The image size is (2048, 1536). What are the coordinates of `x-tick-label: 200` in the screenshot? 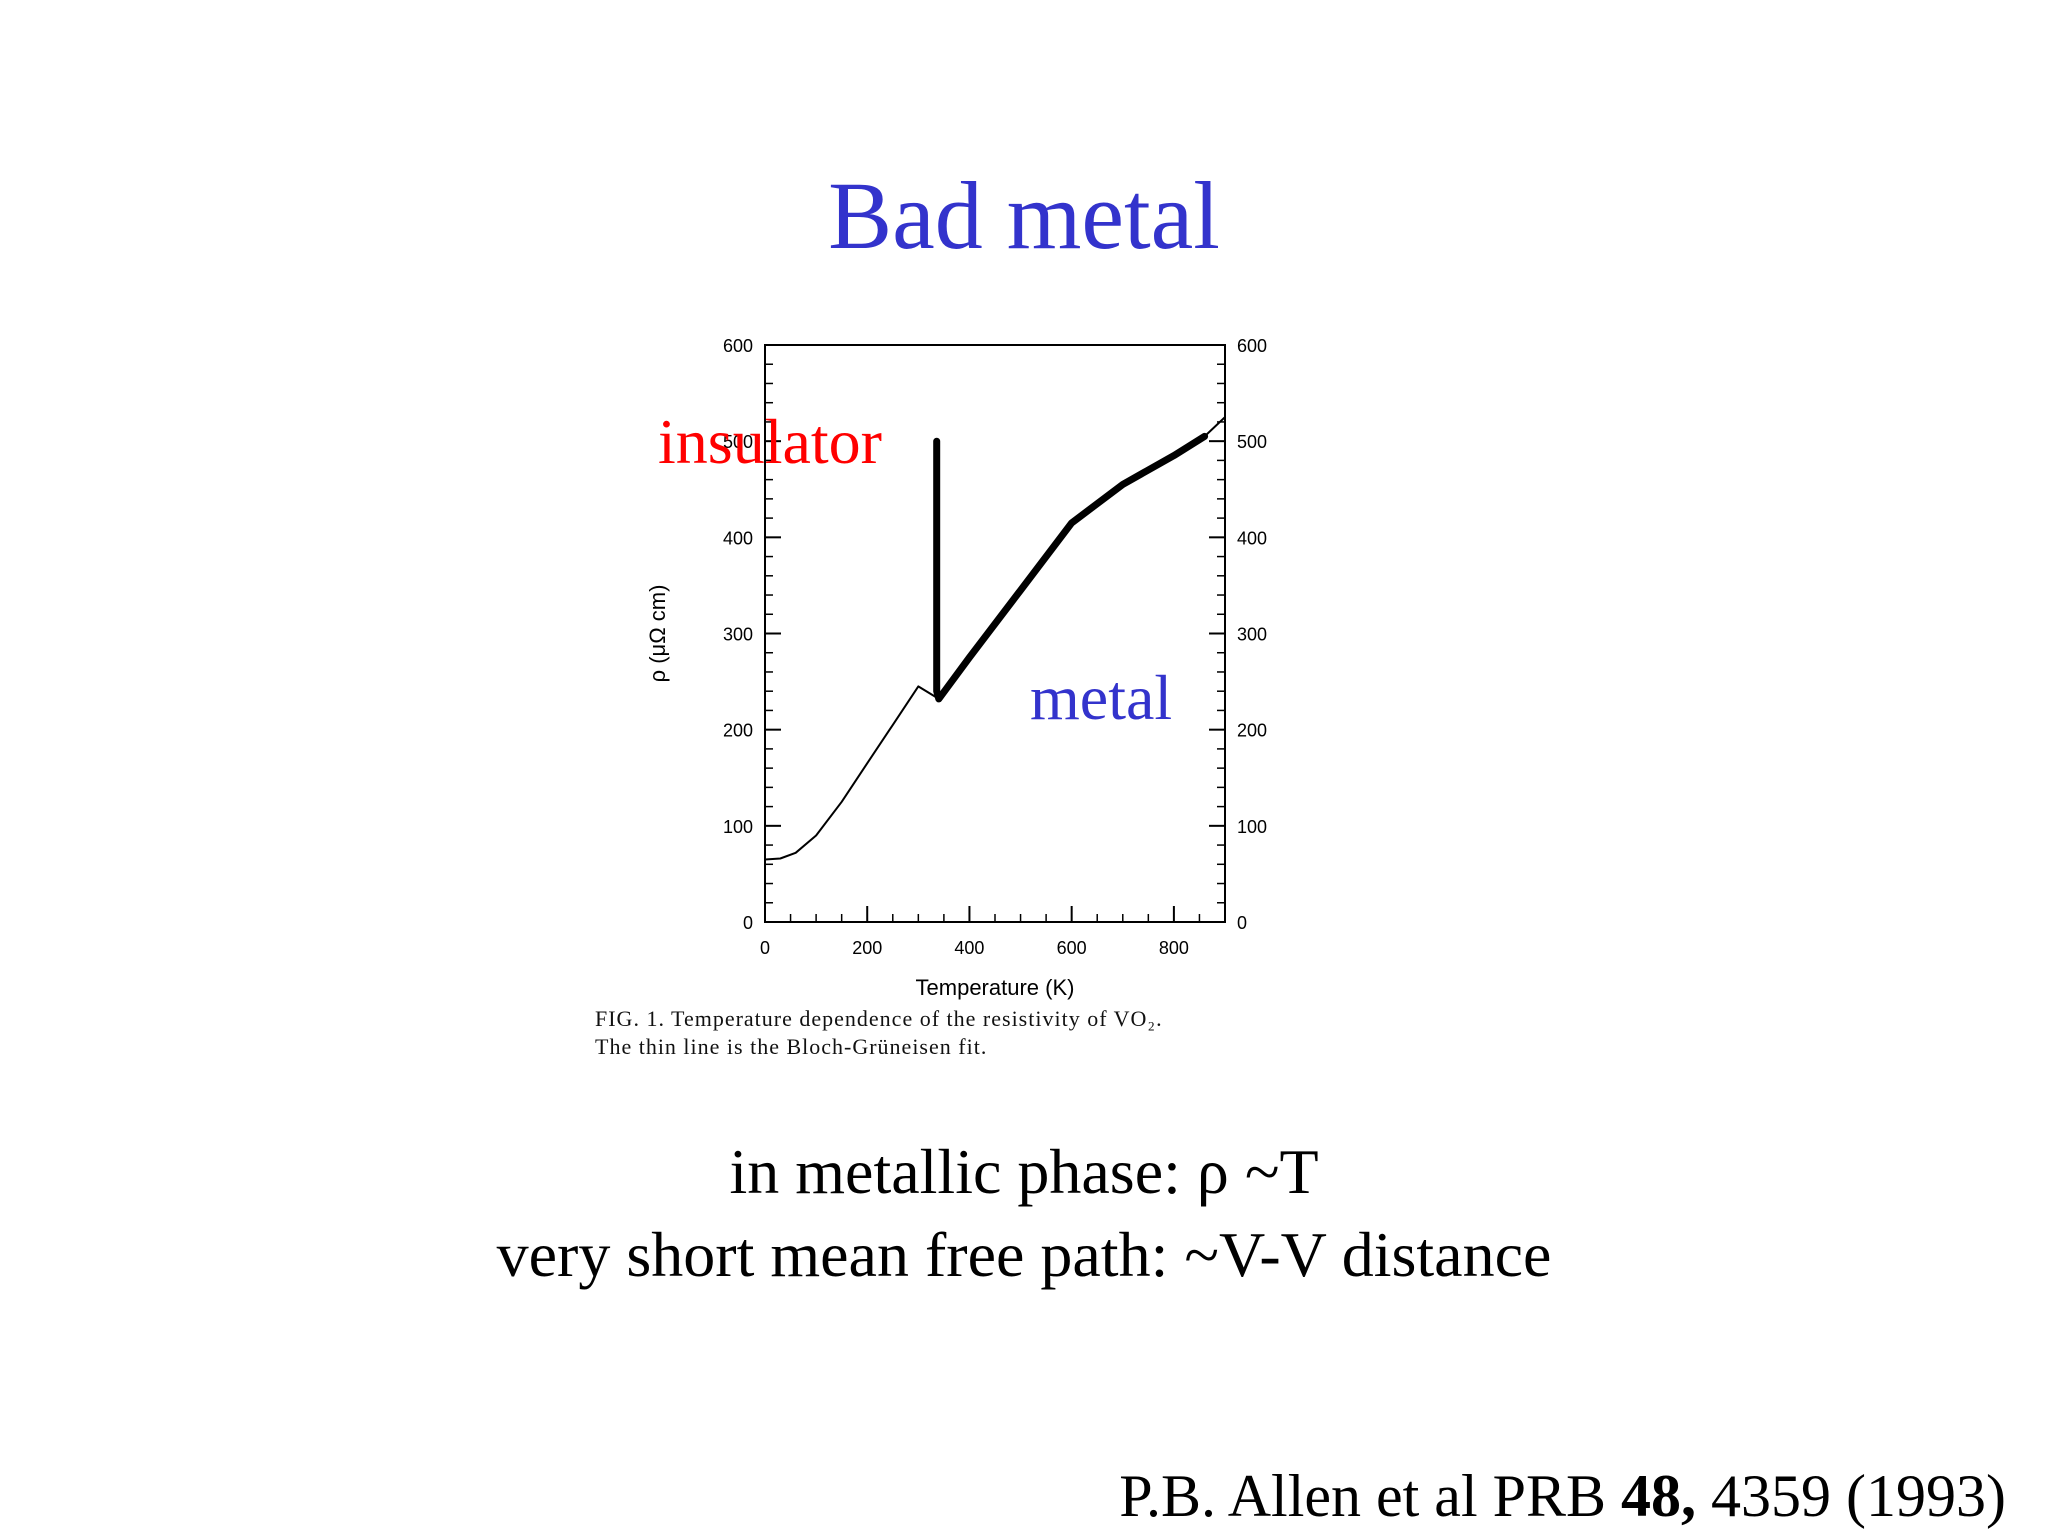 It's located at (867, 948).